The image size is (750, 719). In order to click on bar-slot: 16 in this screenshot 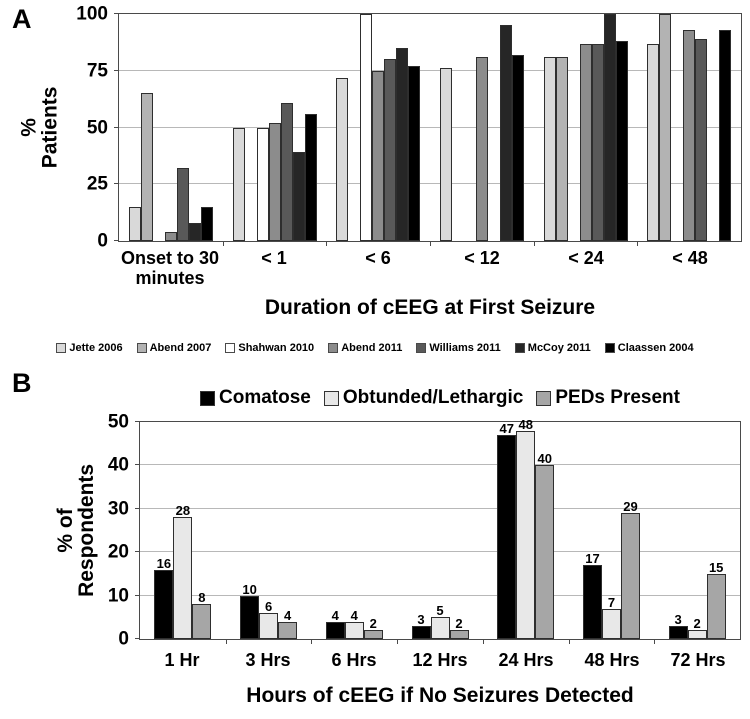, I will do `click(164, 530)`.